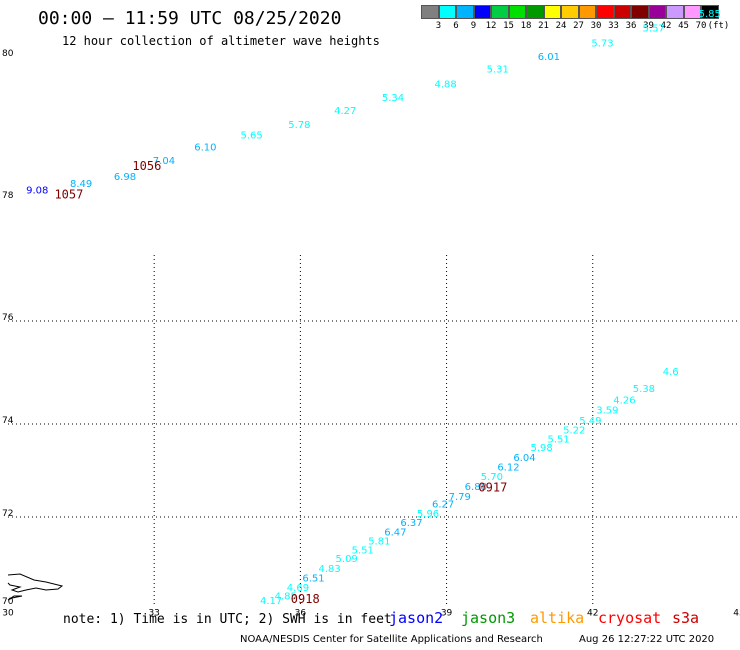 The height and width of the screenshot is (650, 740). Describe the element at coordinates (447, 614) in the screenshot. I see `longitude-tick-label: 39` at that location.